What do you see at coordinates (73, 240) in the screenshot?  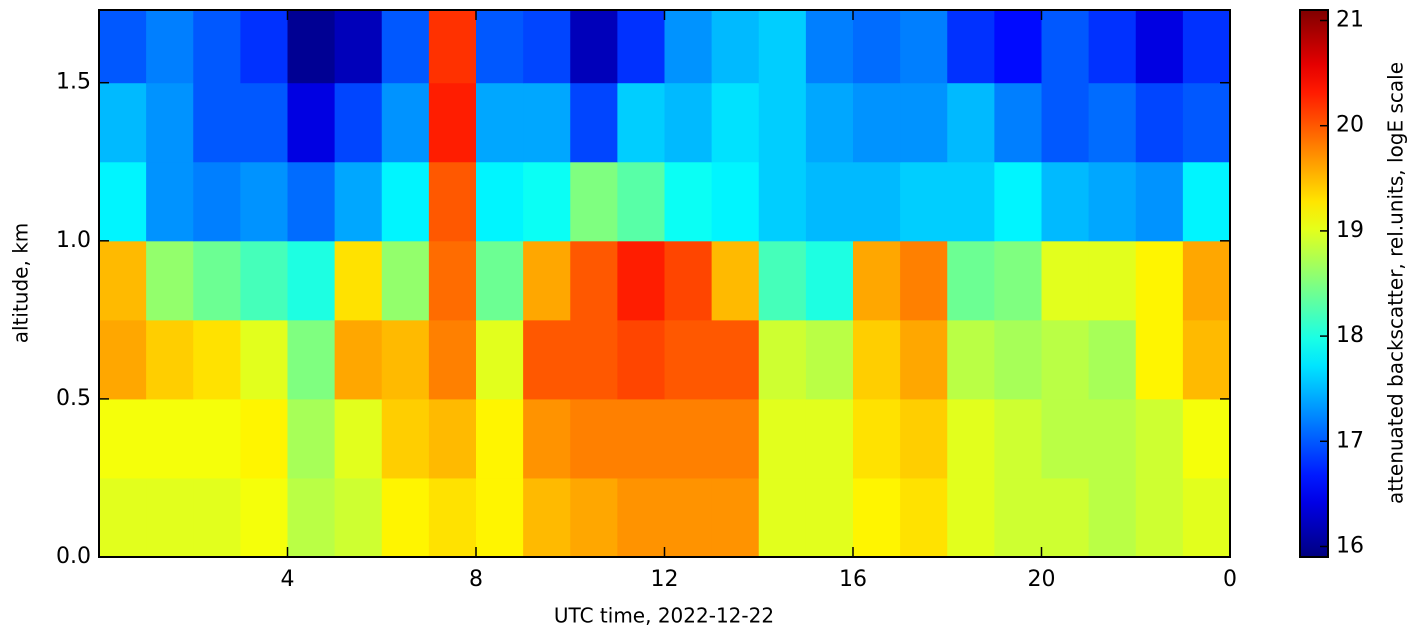 I see `y-tick-label: 1.0` at bounding box center [73, 240].